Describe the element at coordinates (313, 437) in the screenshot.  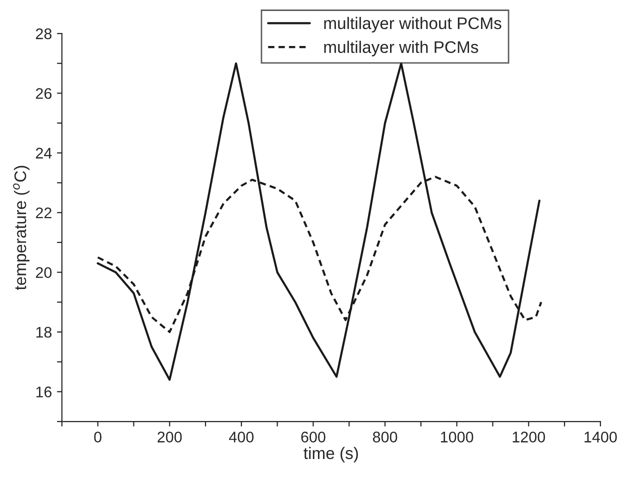
I see `x-tick-label: 600` at that location.